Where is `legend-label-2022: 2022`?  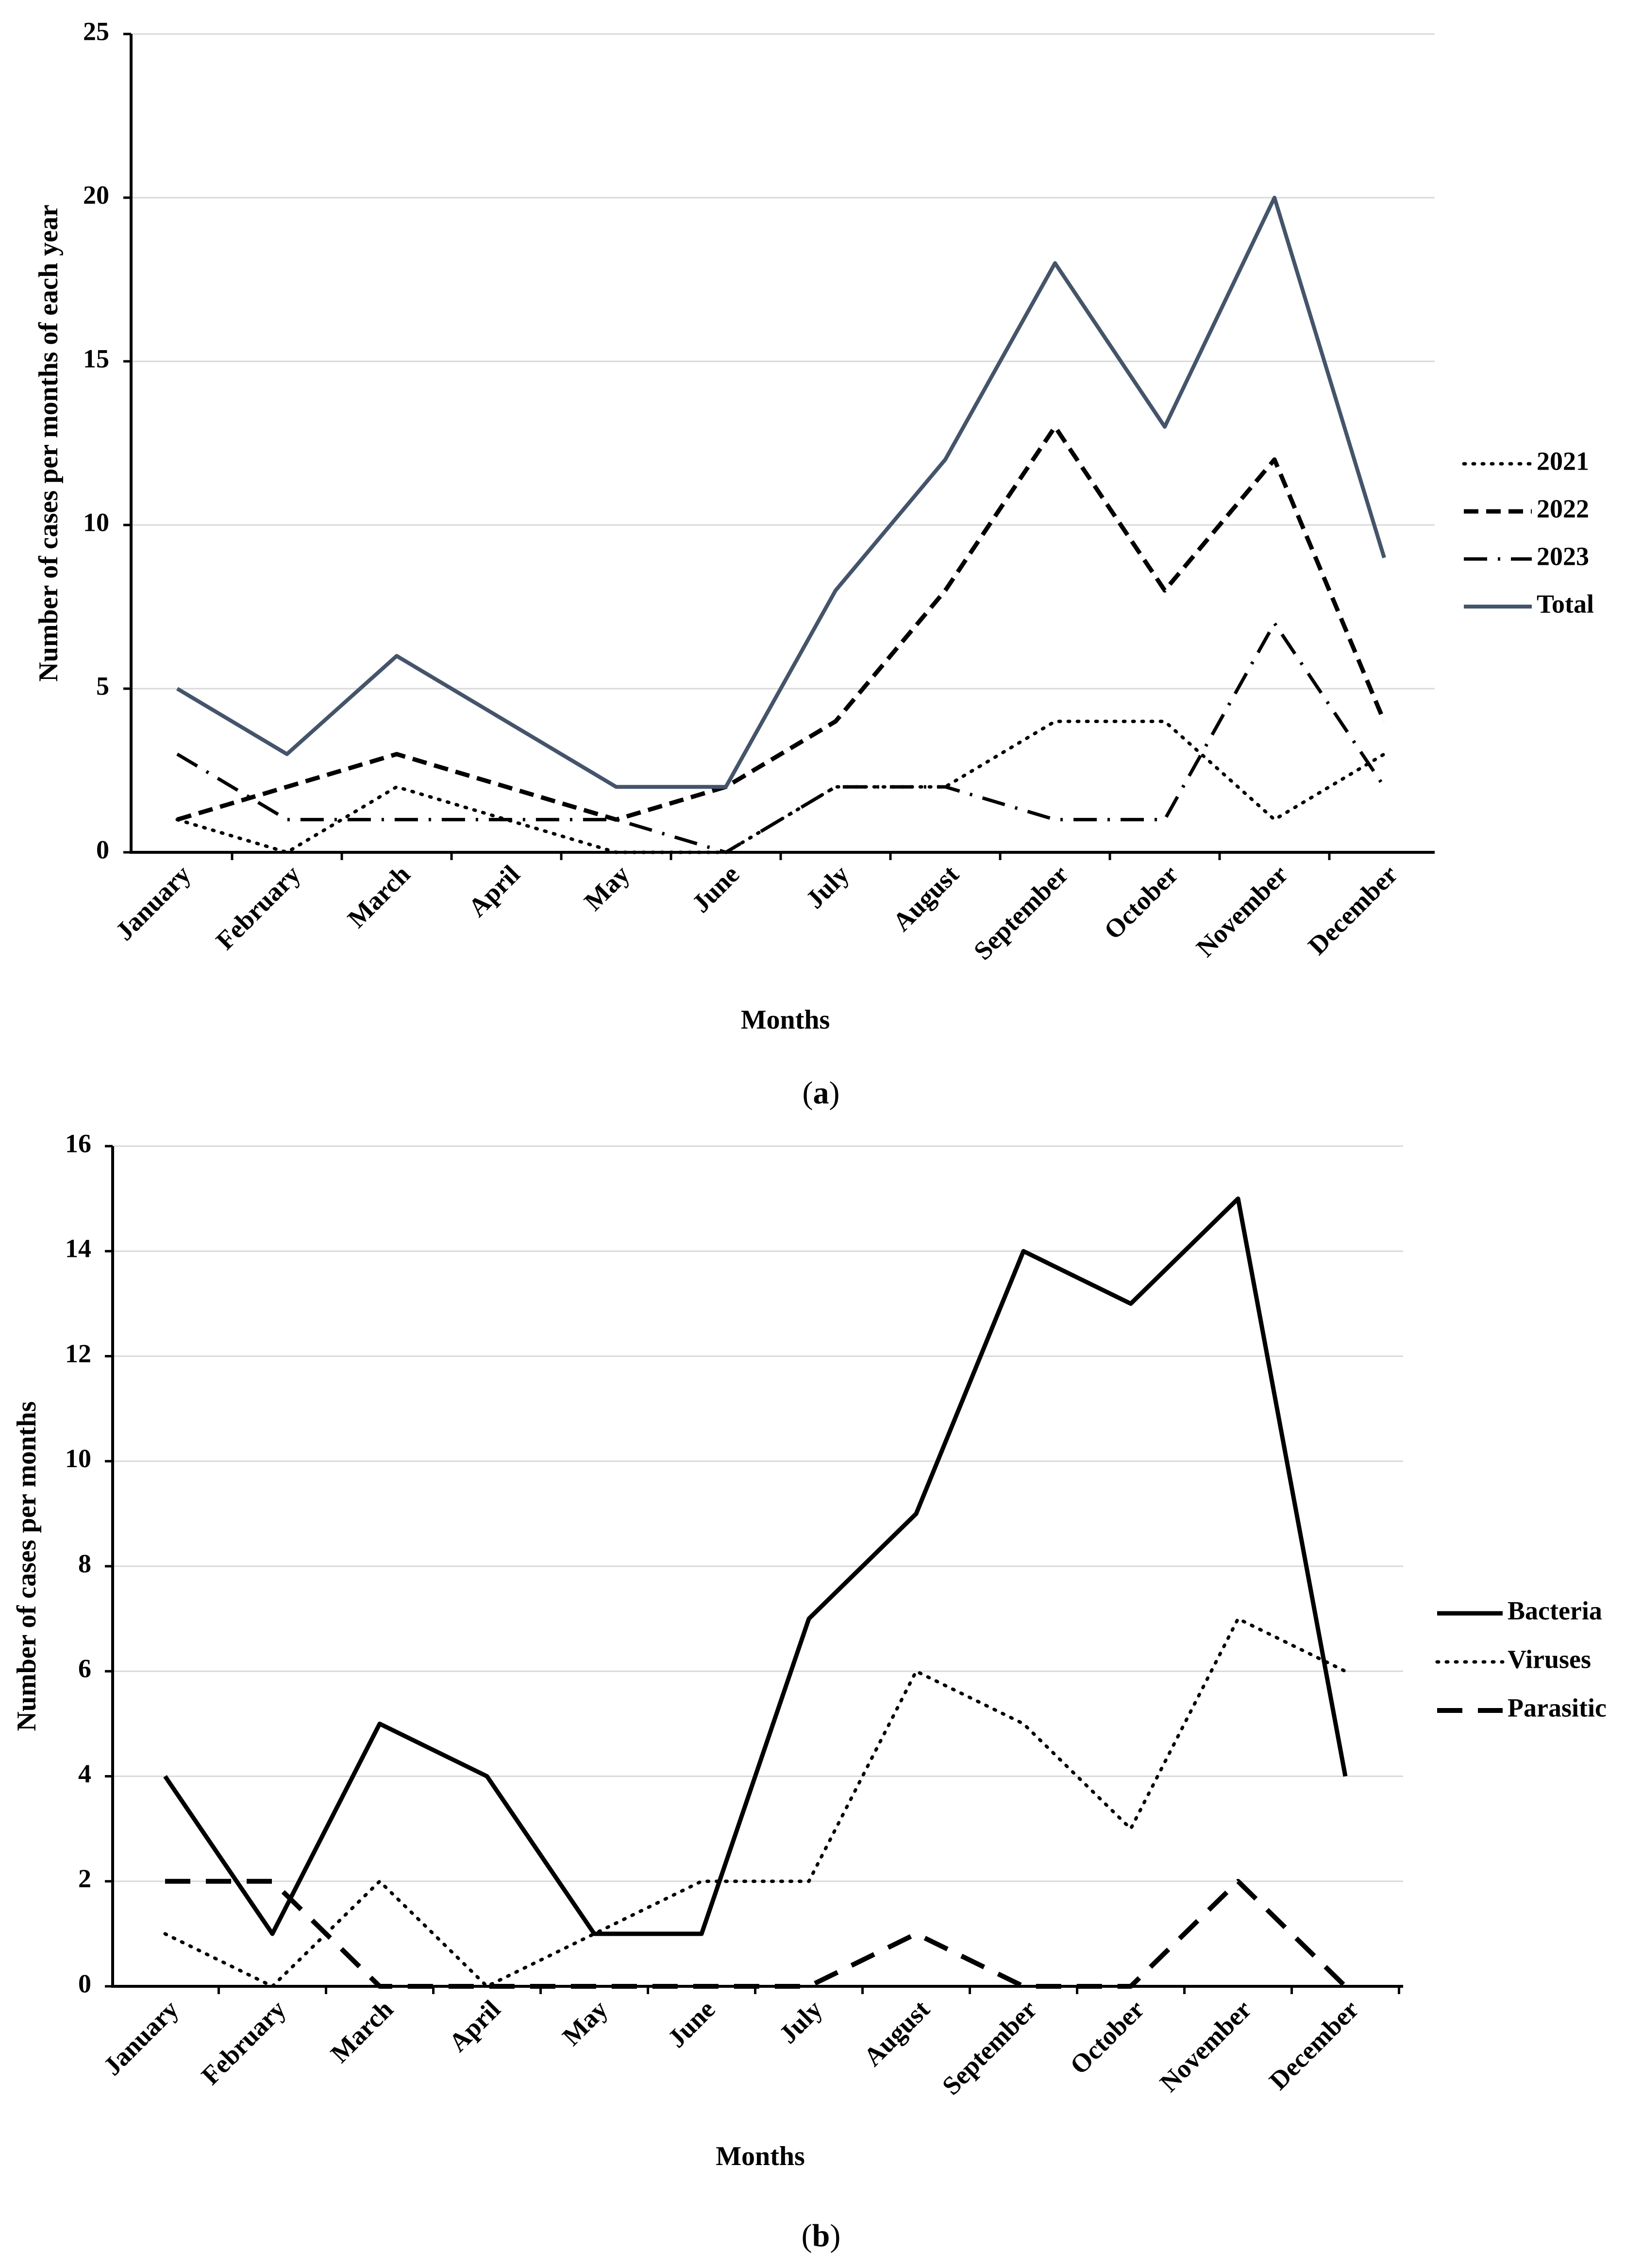
legend-label-2022: 2022 is located at coordinates (1563, 508).